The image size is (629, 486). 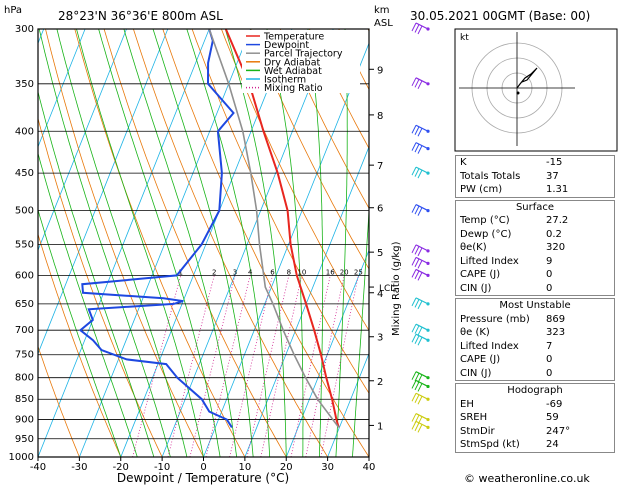 What do you see at coordinates (556, 332) in the screenshot?
I see `index-value: 323` at bounding box center [556, 332].